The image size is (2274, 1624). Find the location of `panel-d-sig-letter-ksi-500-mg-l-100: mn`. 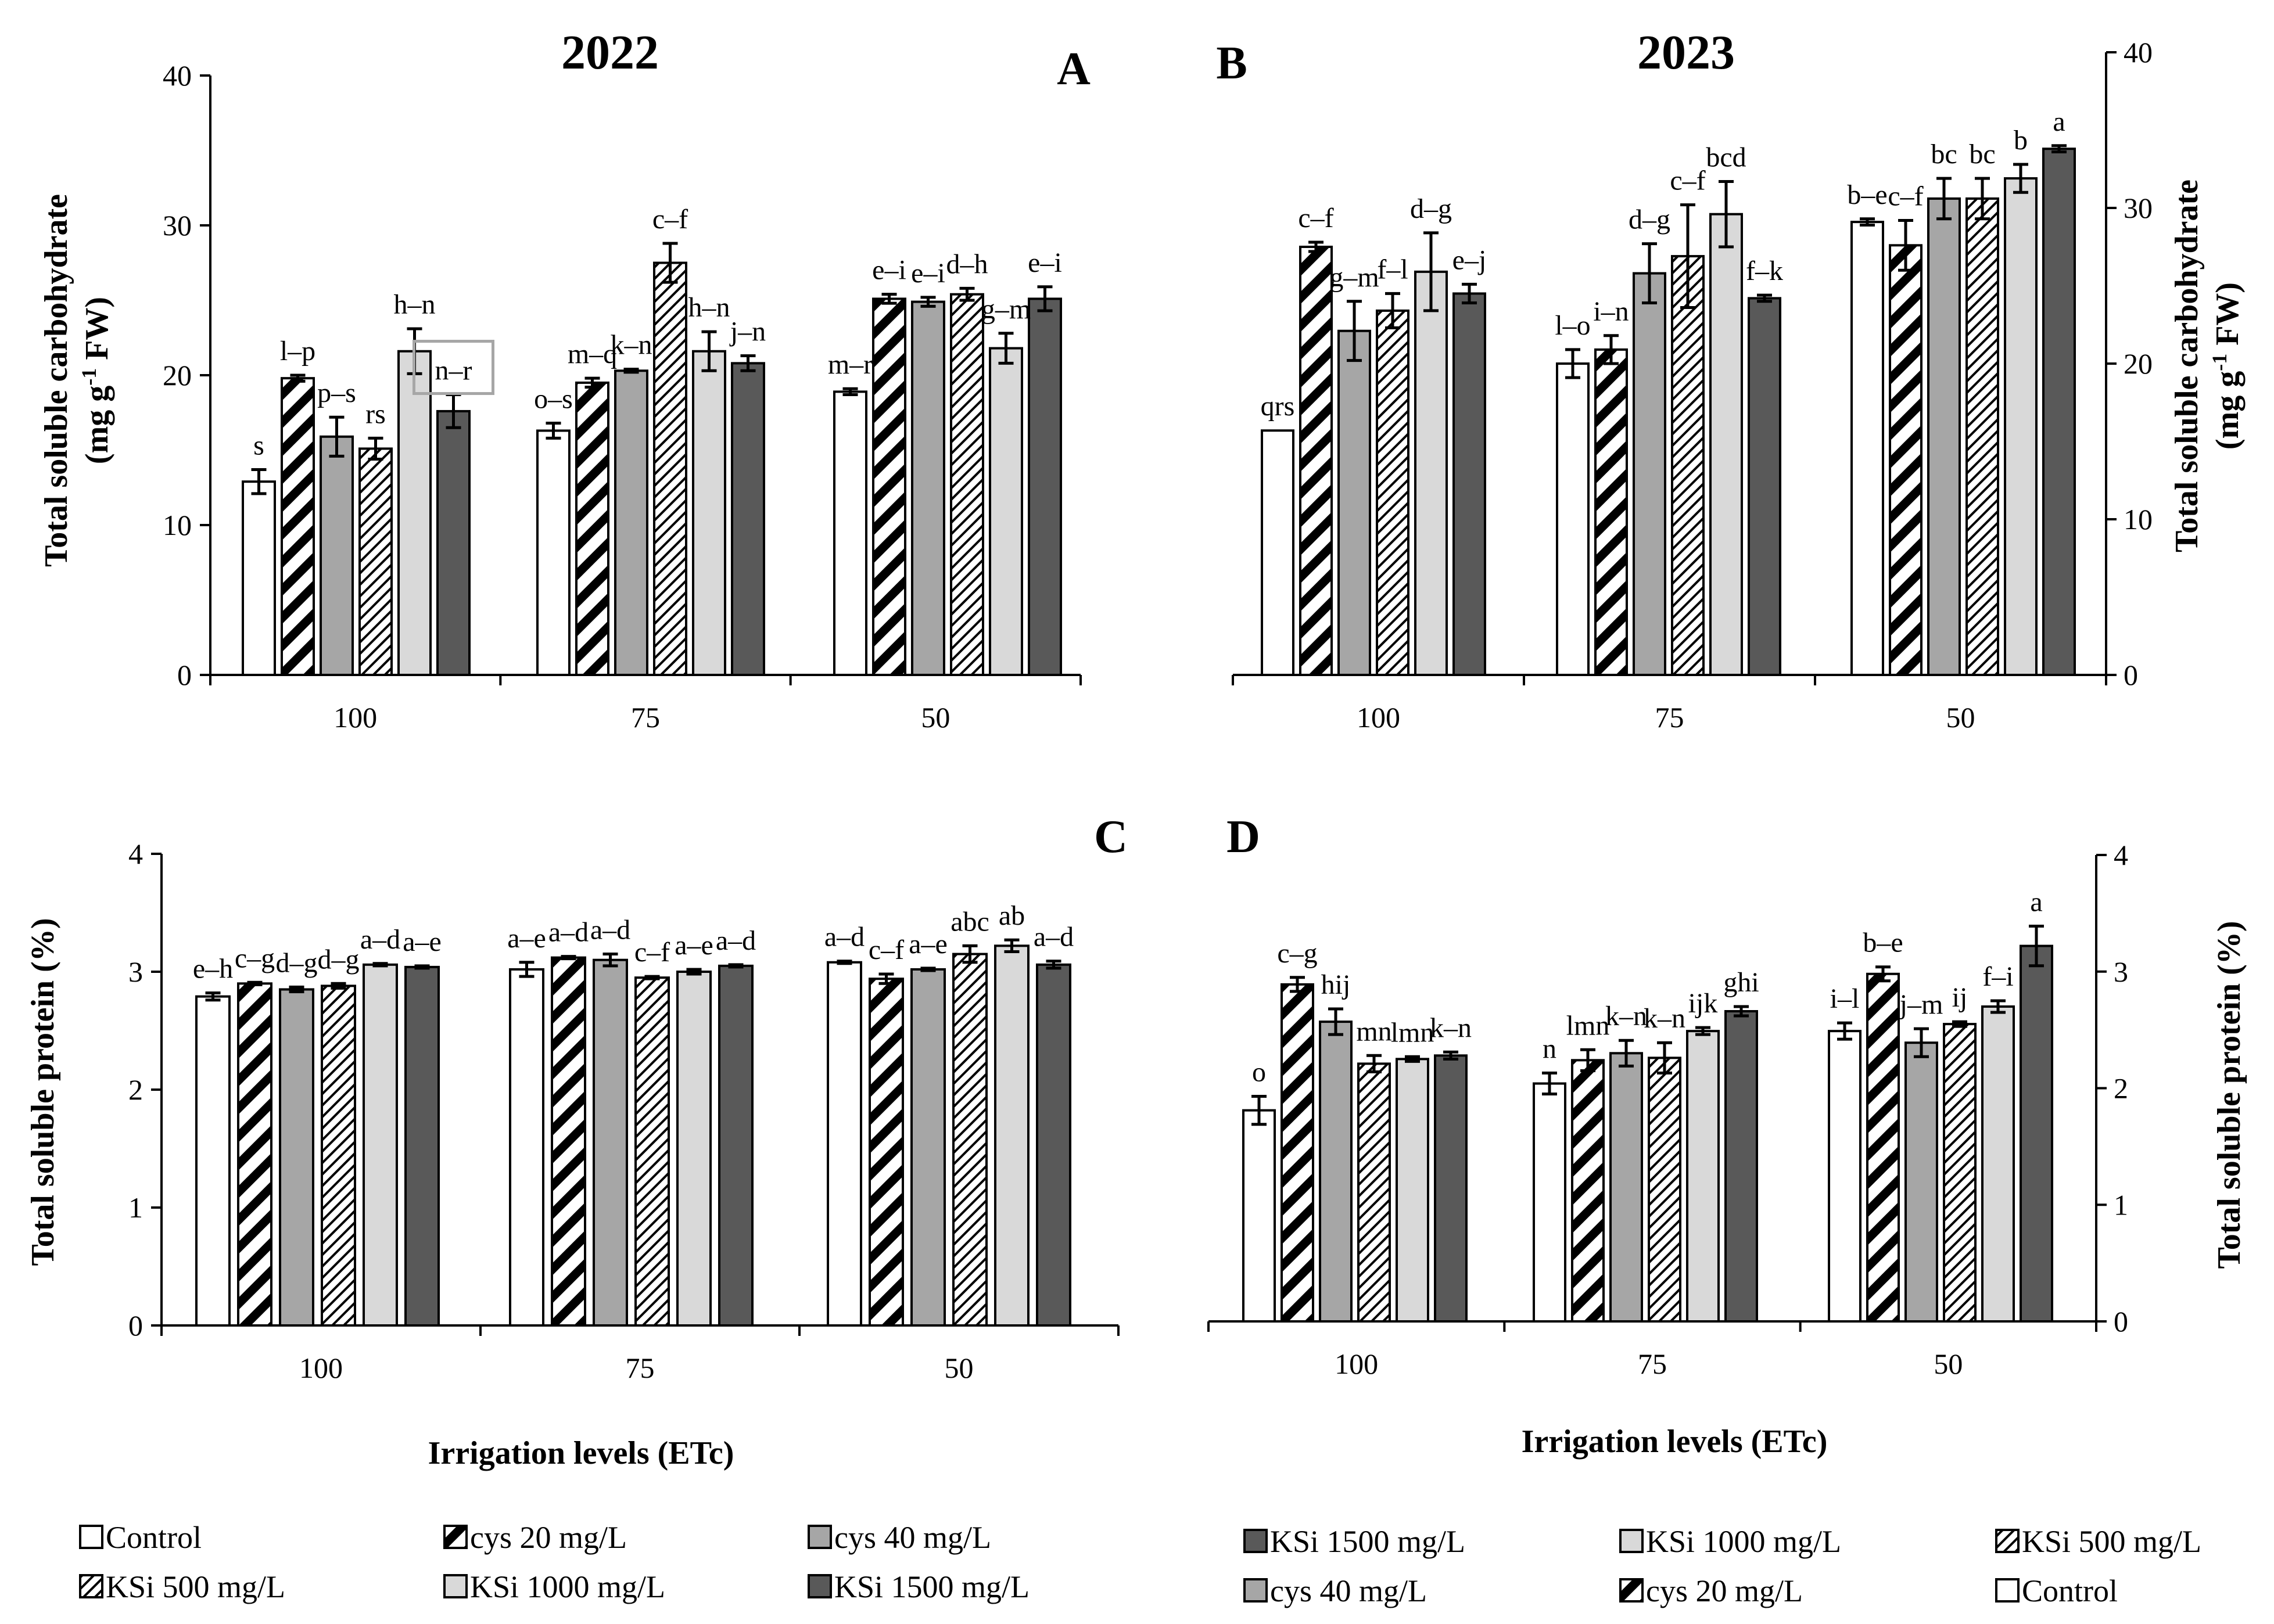

panel-d-sig-letter-ksi-500-mg-l-100: mn is located at coordinates (1373, 1031).